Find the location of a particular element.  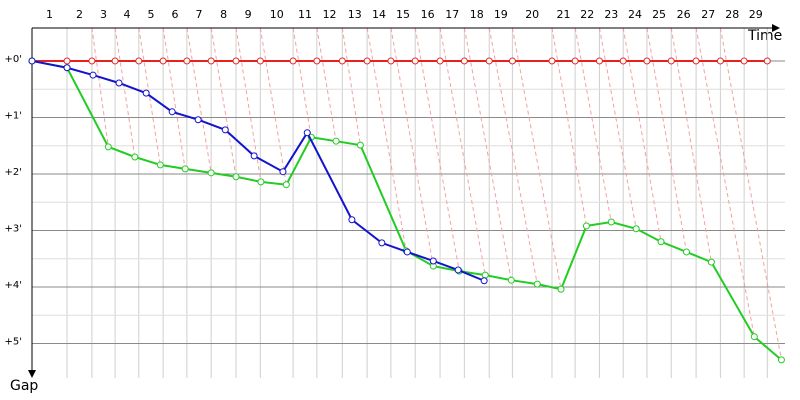

lap-label: 7 is located at coordinates (199, 14).